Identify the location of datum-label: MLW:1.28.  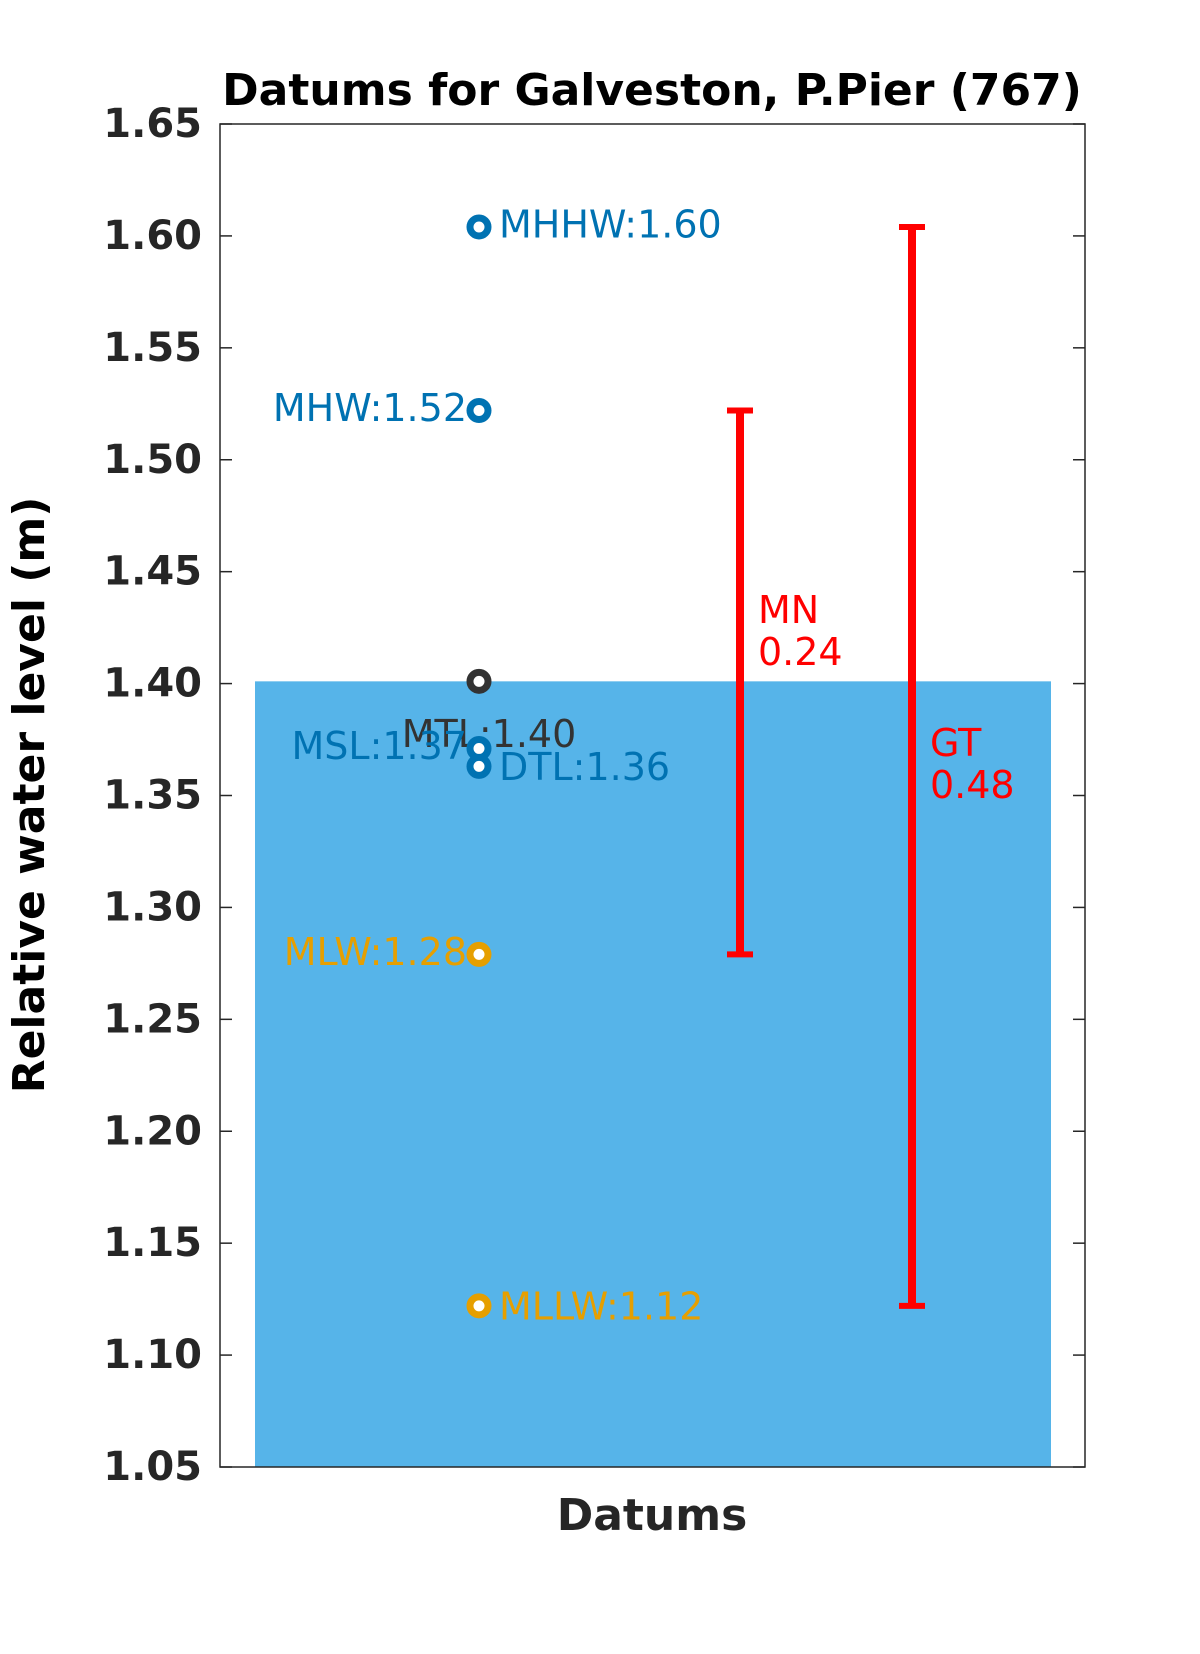
(375, 952).